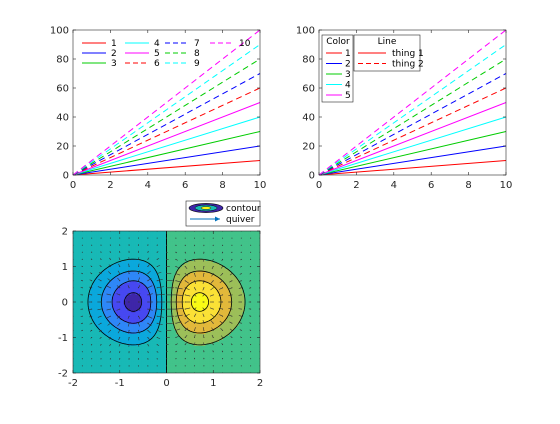  What do you see at coordinates (394, 185) in the screenshot?
I see `subplot-2-xtick-label: 4` at bounding box center [394, 185].